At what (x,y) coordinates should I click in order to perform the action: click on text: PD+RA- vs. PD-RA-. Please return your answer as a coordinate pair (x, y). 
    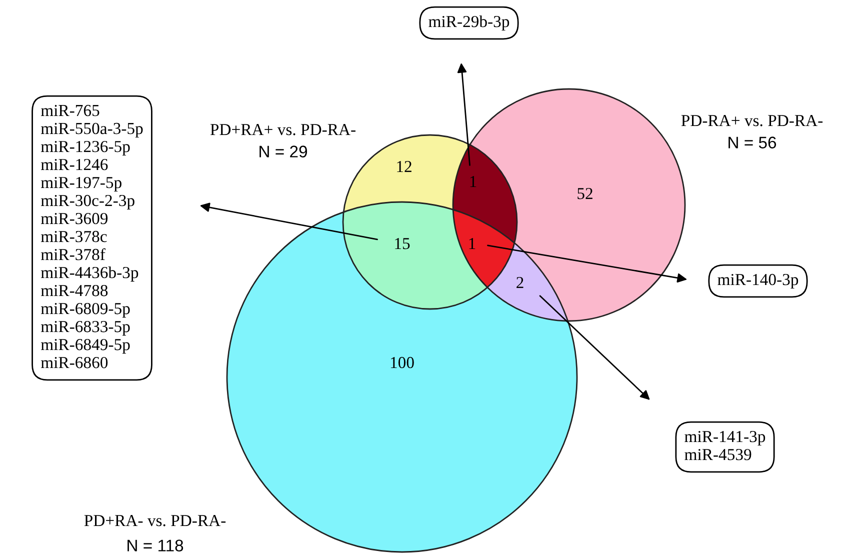
    Looking at the image, I should click on (155, 520).